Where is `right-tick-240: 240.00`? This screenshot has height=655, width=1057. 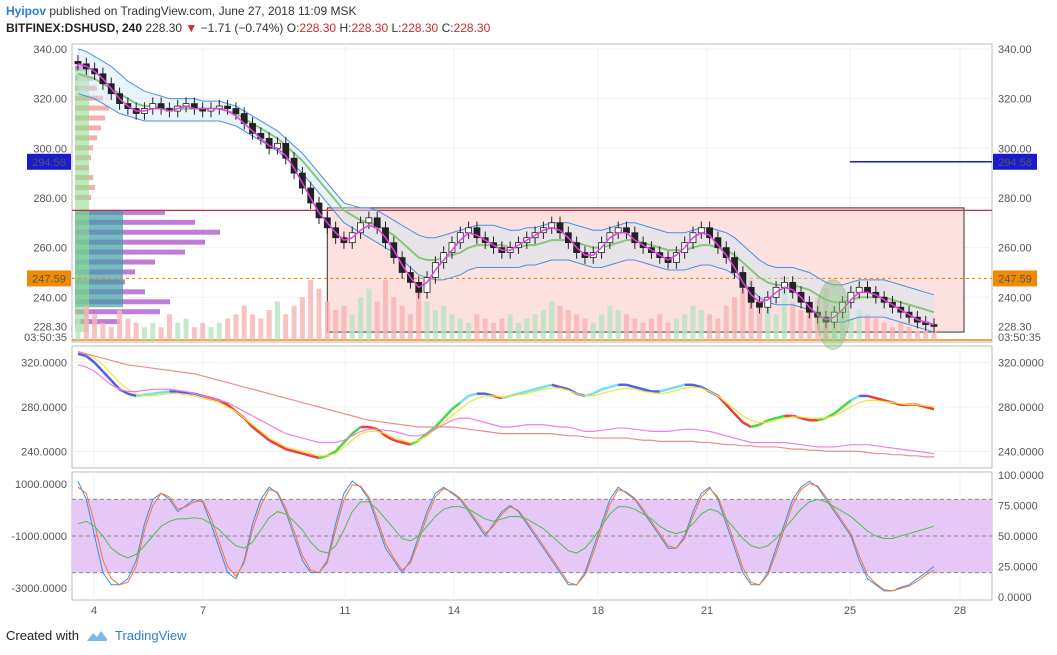 right-tick-240: 240.00 is located at coordinates (1015, 298).